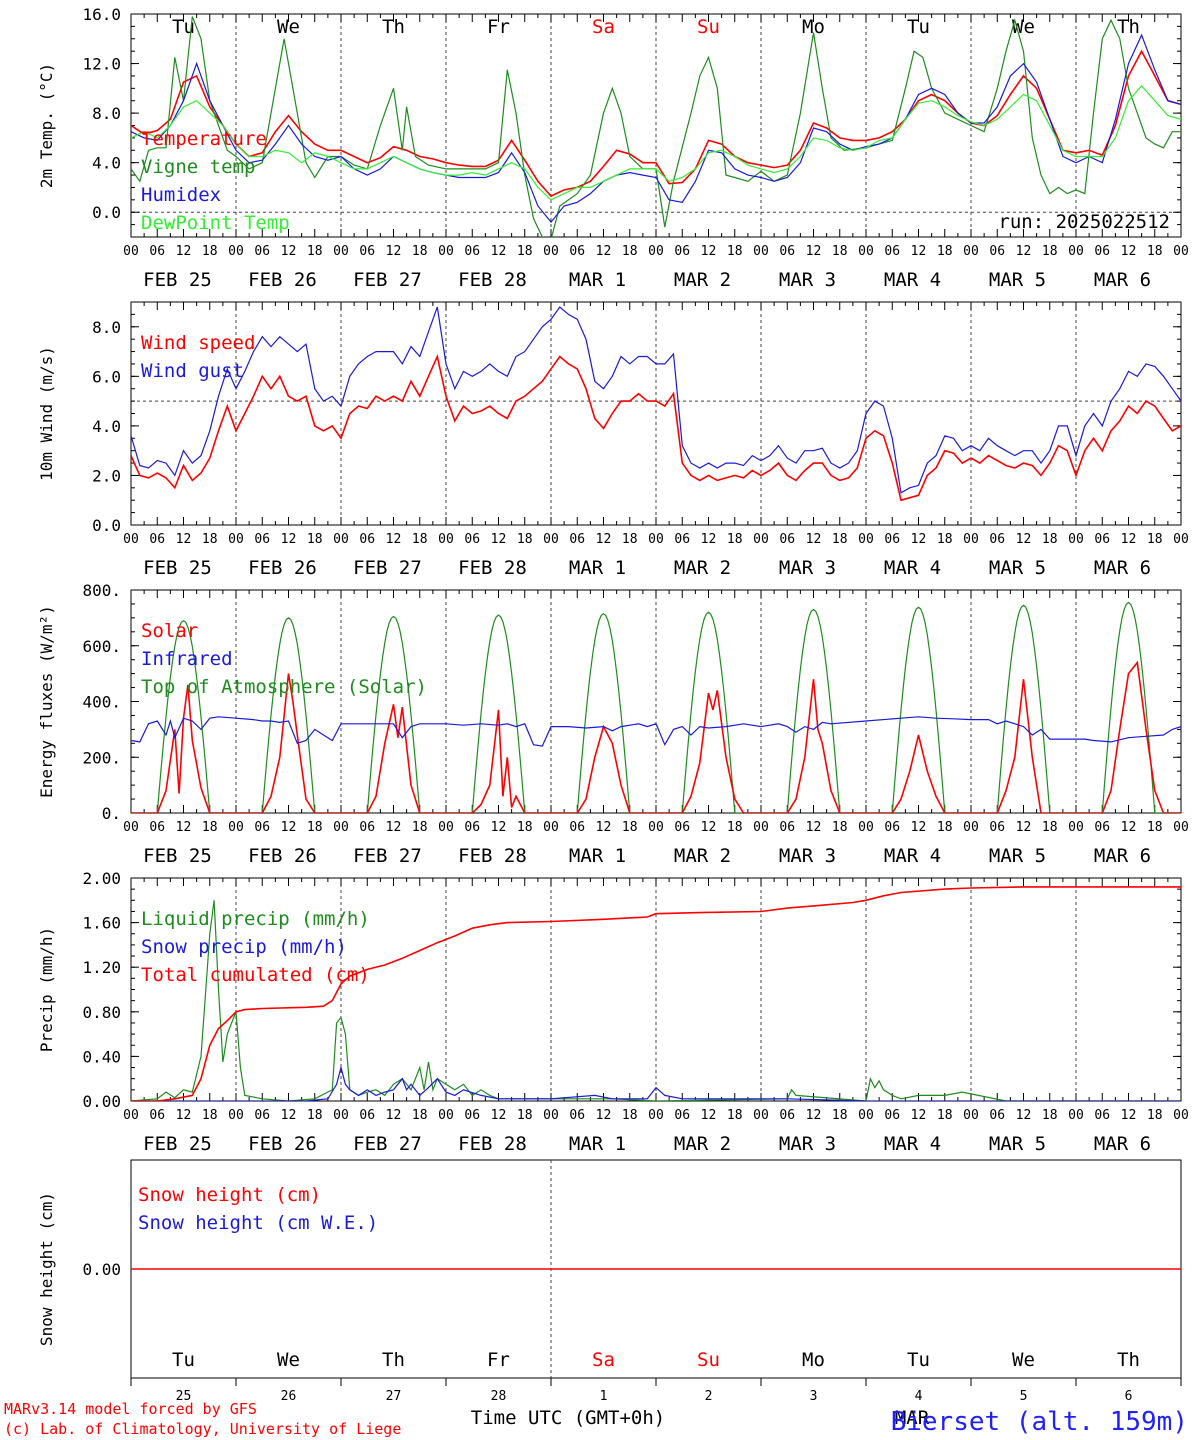 The height and width of the screenshot is (1440, 1194). What do you see at coordinates (101, 646) in the screenshot?
I see `y-tick-label: 600.` at bounding box center [101, 646].